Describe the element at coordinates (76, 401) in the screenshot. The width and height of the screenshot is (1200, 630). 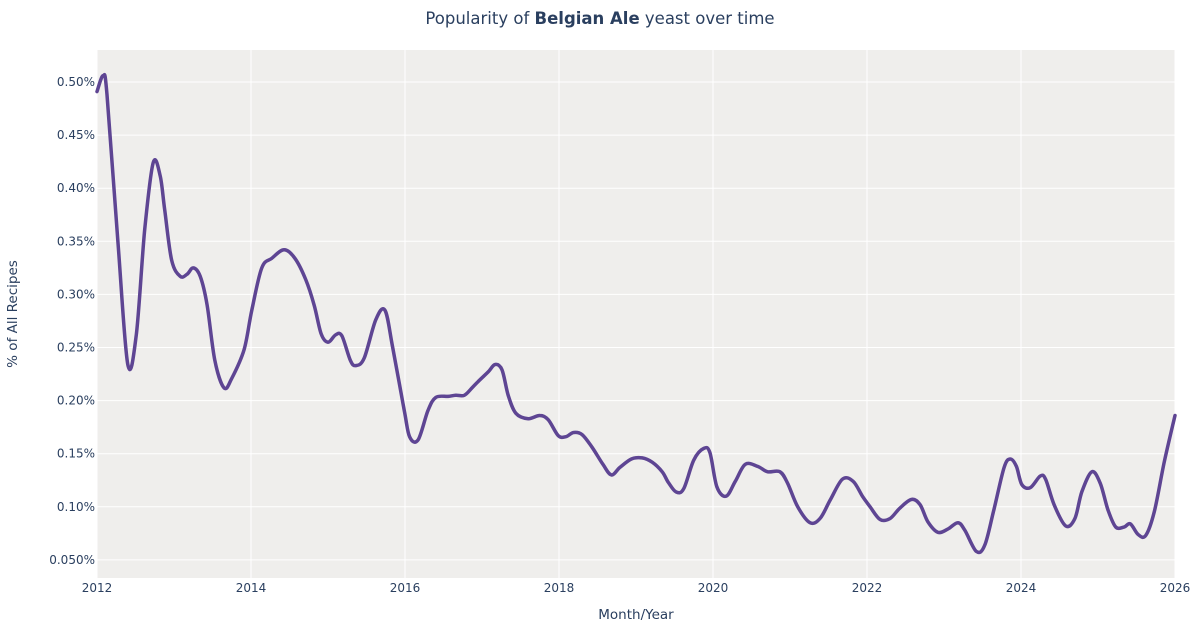
I see `y-tick-label: 0.20%` at that location.